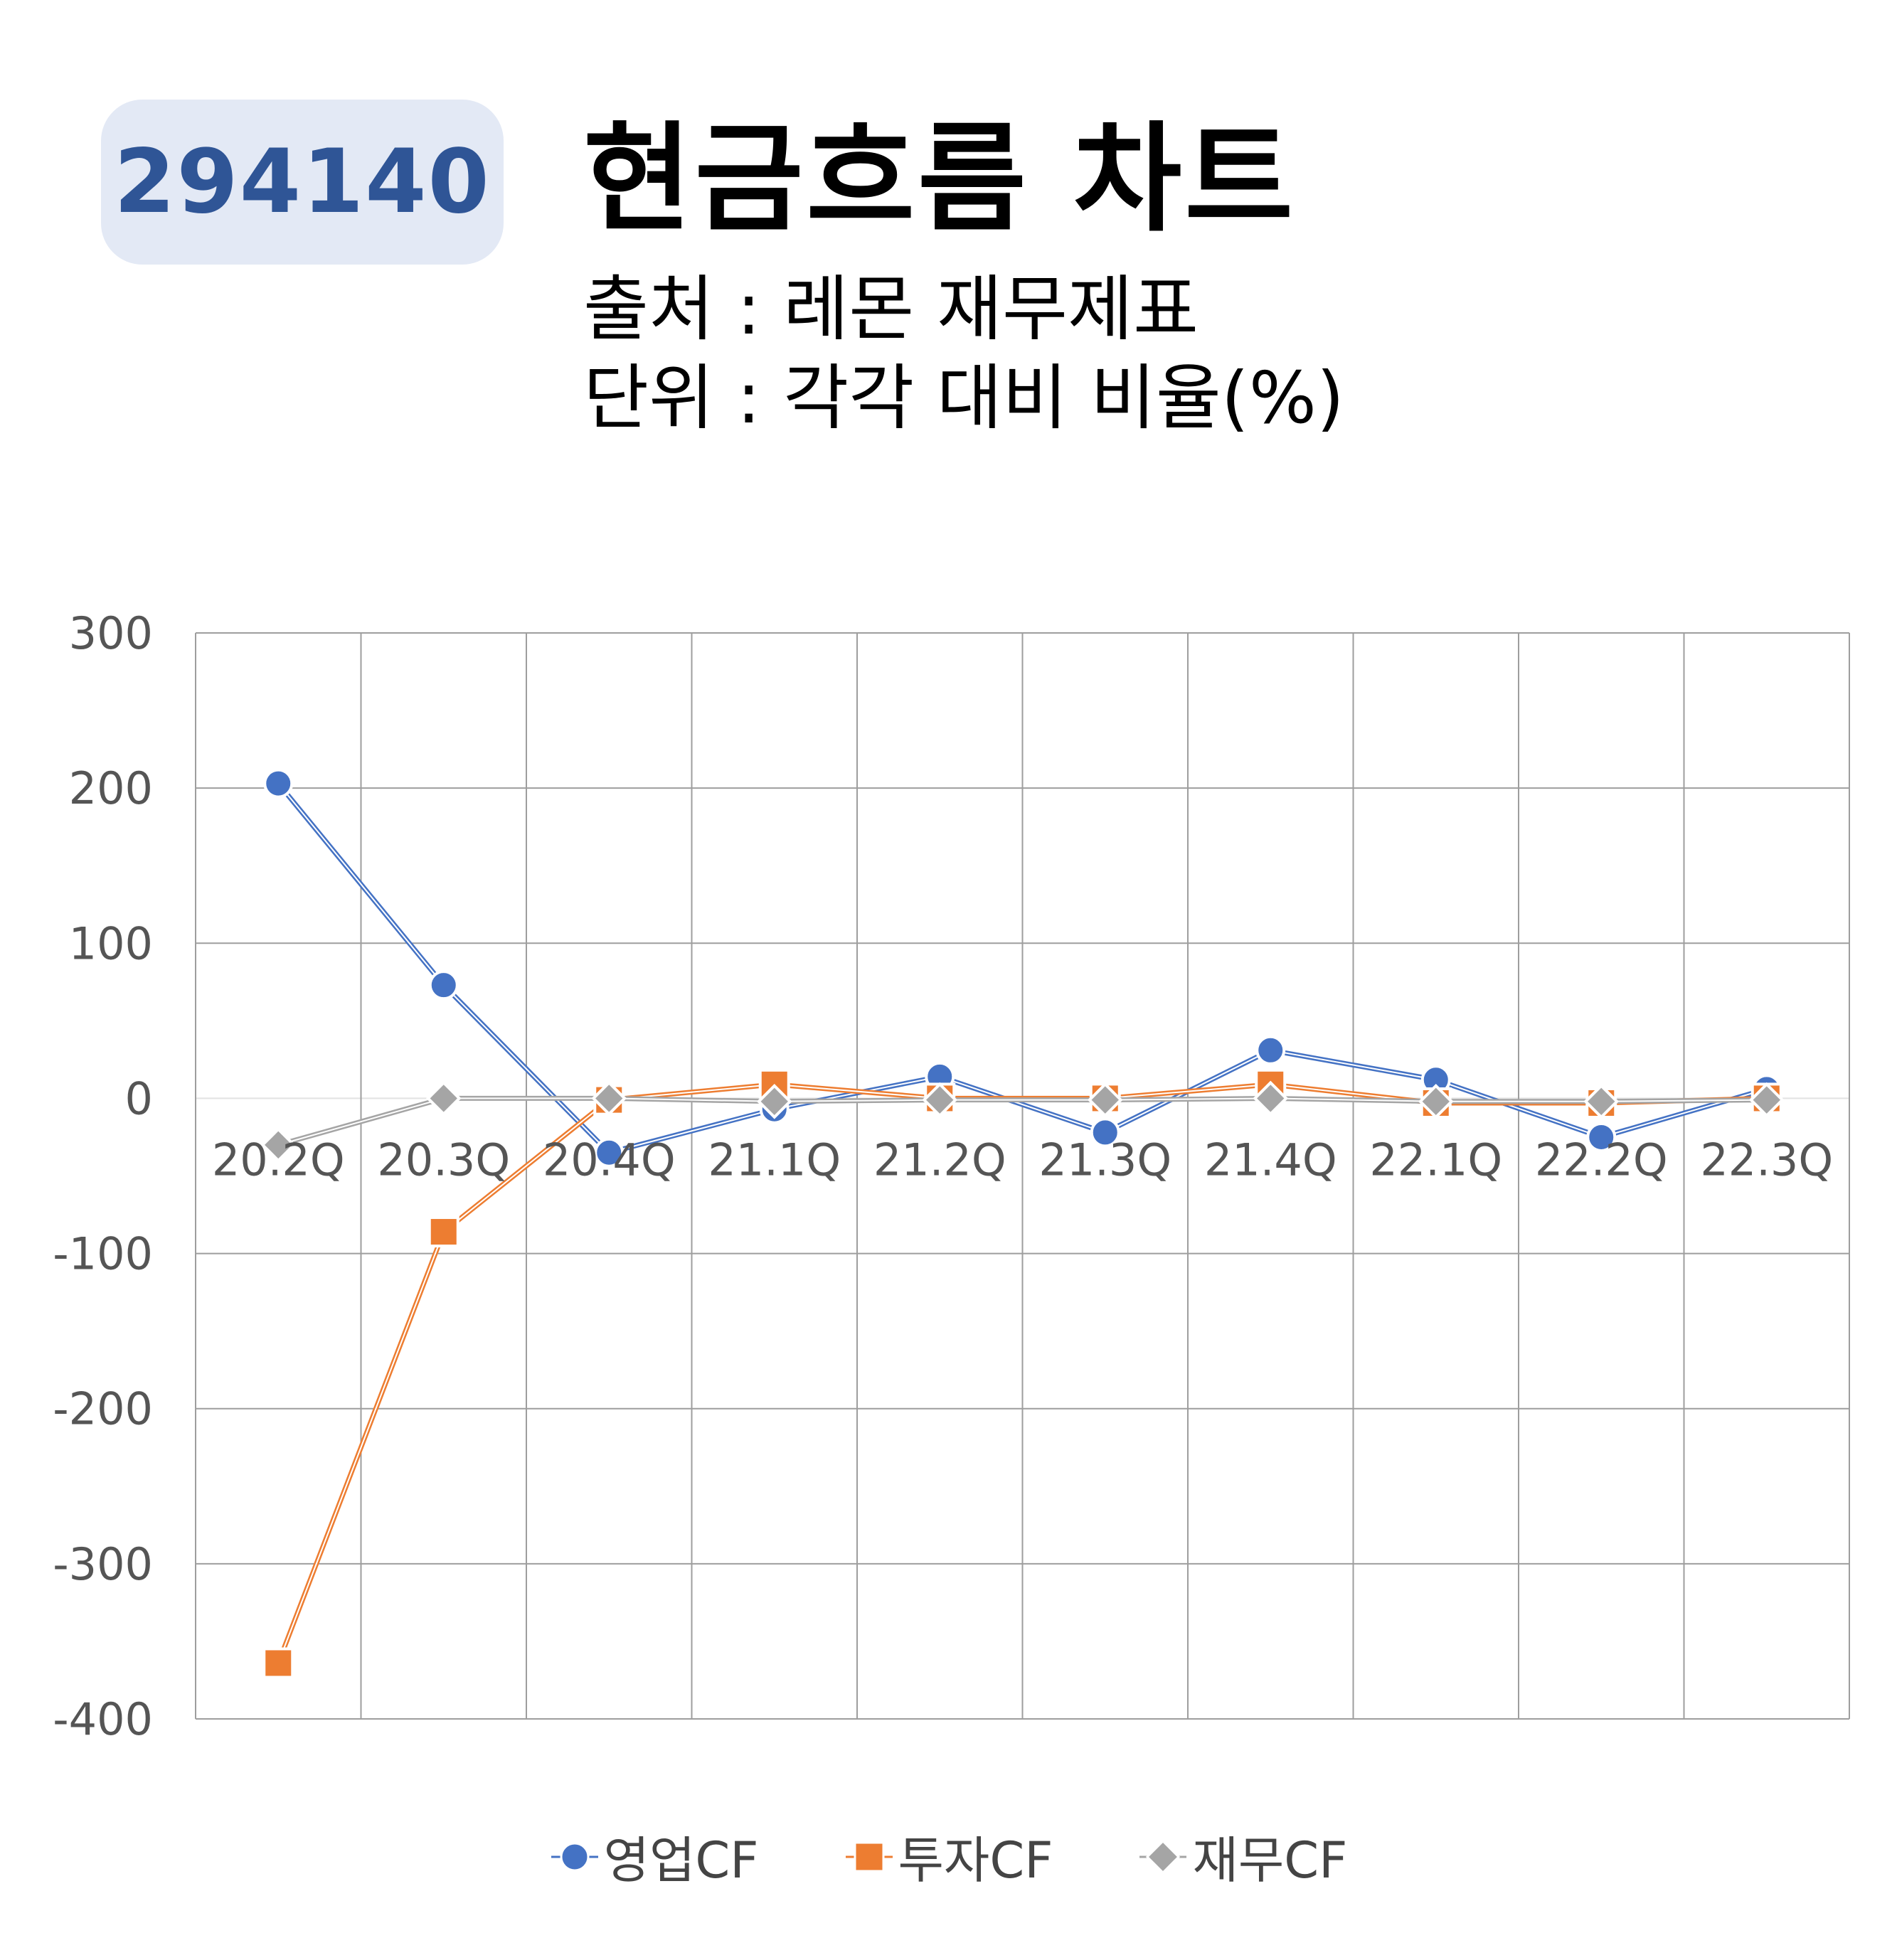 Image resolution: width=1897 pixels, height=1960 pixels. Describe the element at coordinates (891, 309) in the screenshot. I see `source-label: 출처 : 레몬 재무제표` at that location.